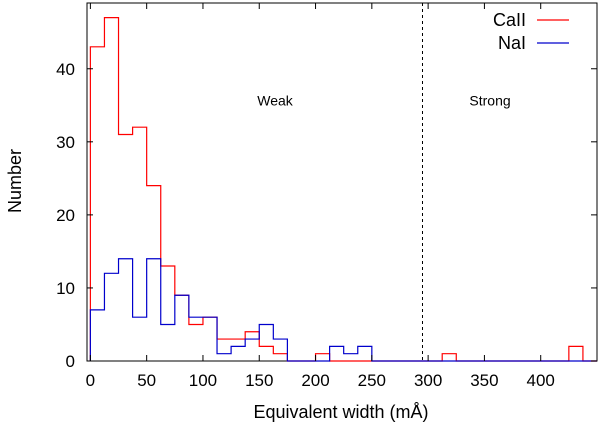 Image resolution: width=600 pixels, height=429 pixels. Describe the element at coordinates (65, 288) in the screenshot. I see `y-tick-label: 10` at that location.